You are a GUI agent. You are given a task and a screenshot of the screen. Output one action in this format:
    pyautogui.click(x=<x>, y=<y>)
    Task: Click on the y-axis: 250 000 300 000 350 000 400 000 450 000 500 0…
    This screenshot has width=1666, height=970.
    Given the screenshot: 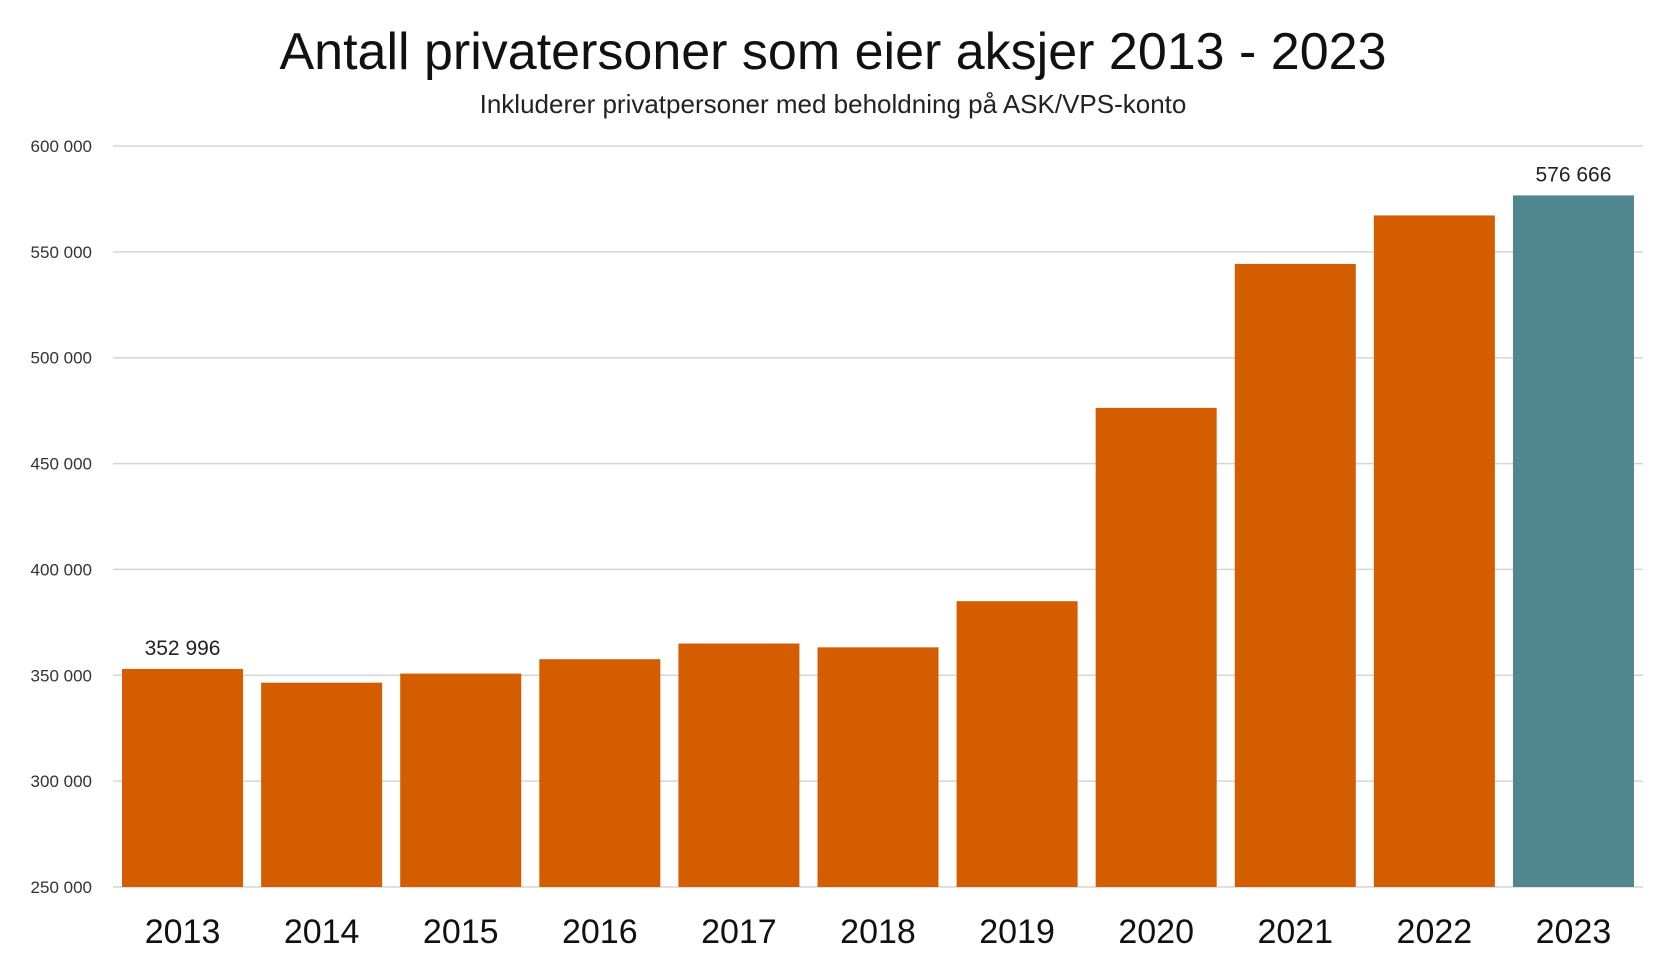 What is the action you would take?
    pyautogui.click(x=61, y=517)
    